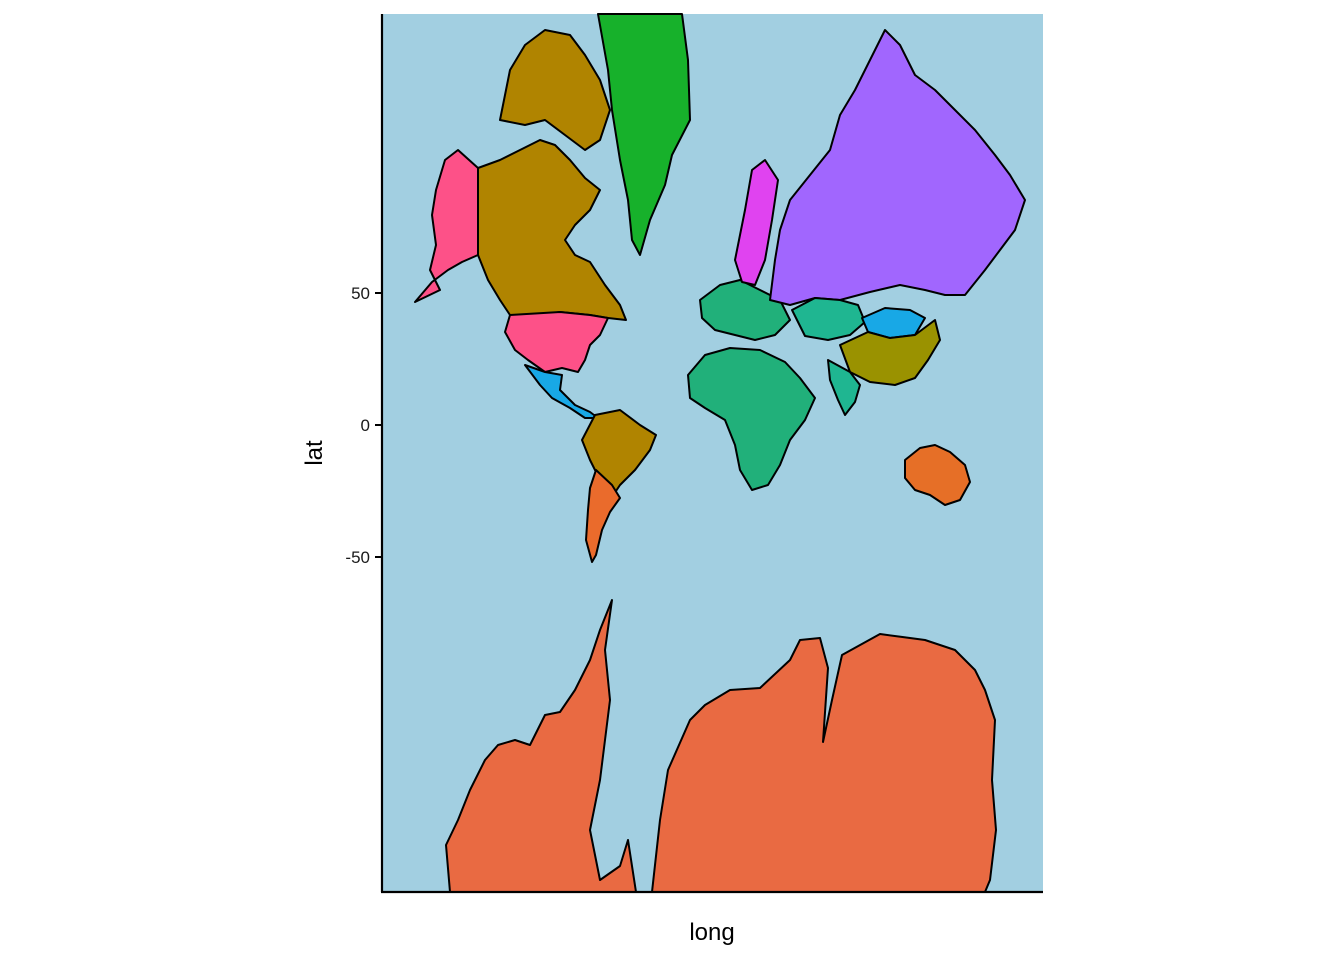 This screenshot has width=1344, height=960. What do you see at coordinates (603, 516) in the screenshot?
I see `region-argentina` at bounding box center [603, 516].